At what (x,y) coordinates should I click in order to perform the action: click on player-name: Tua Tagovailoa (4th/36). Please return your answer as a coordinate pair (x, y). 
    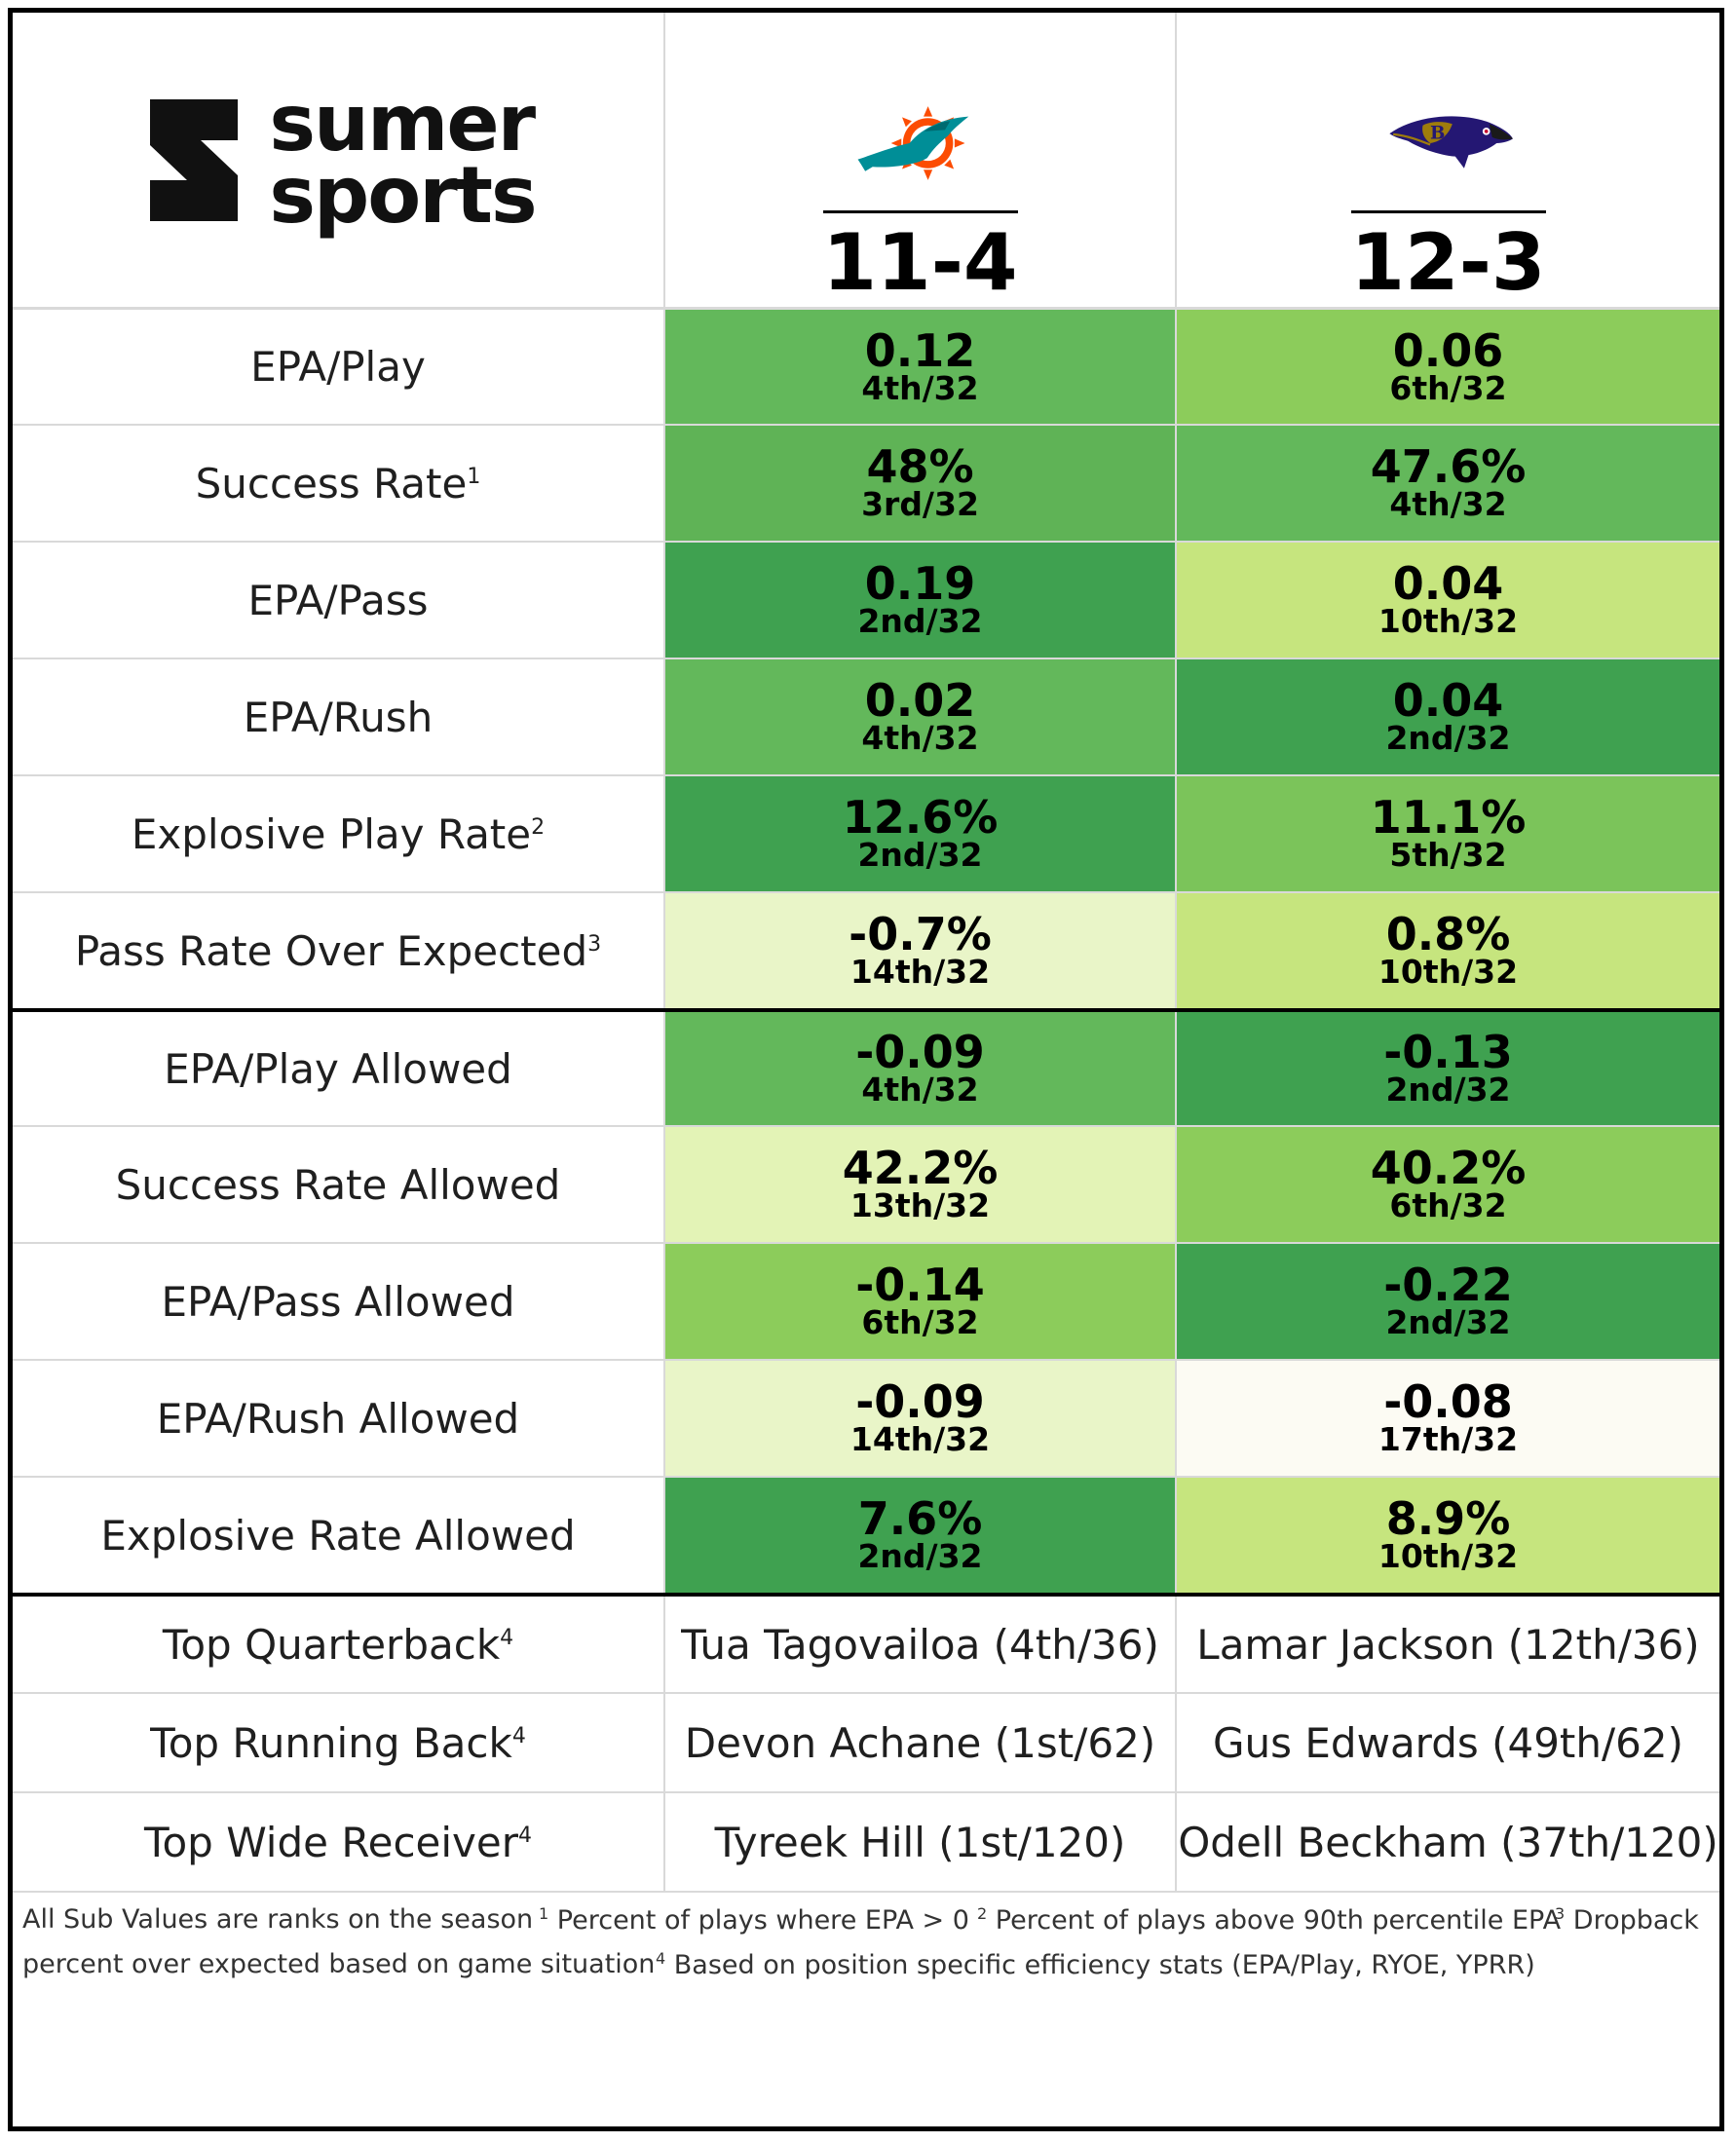
    Looking at the image, I should click on (920, 1644).